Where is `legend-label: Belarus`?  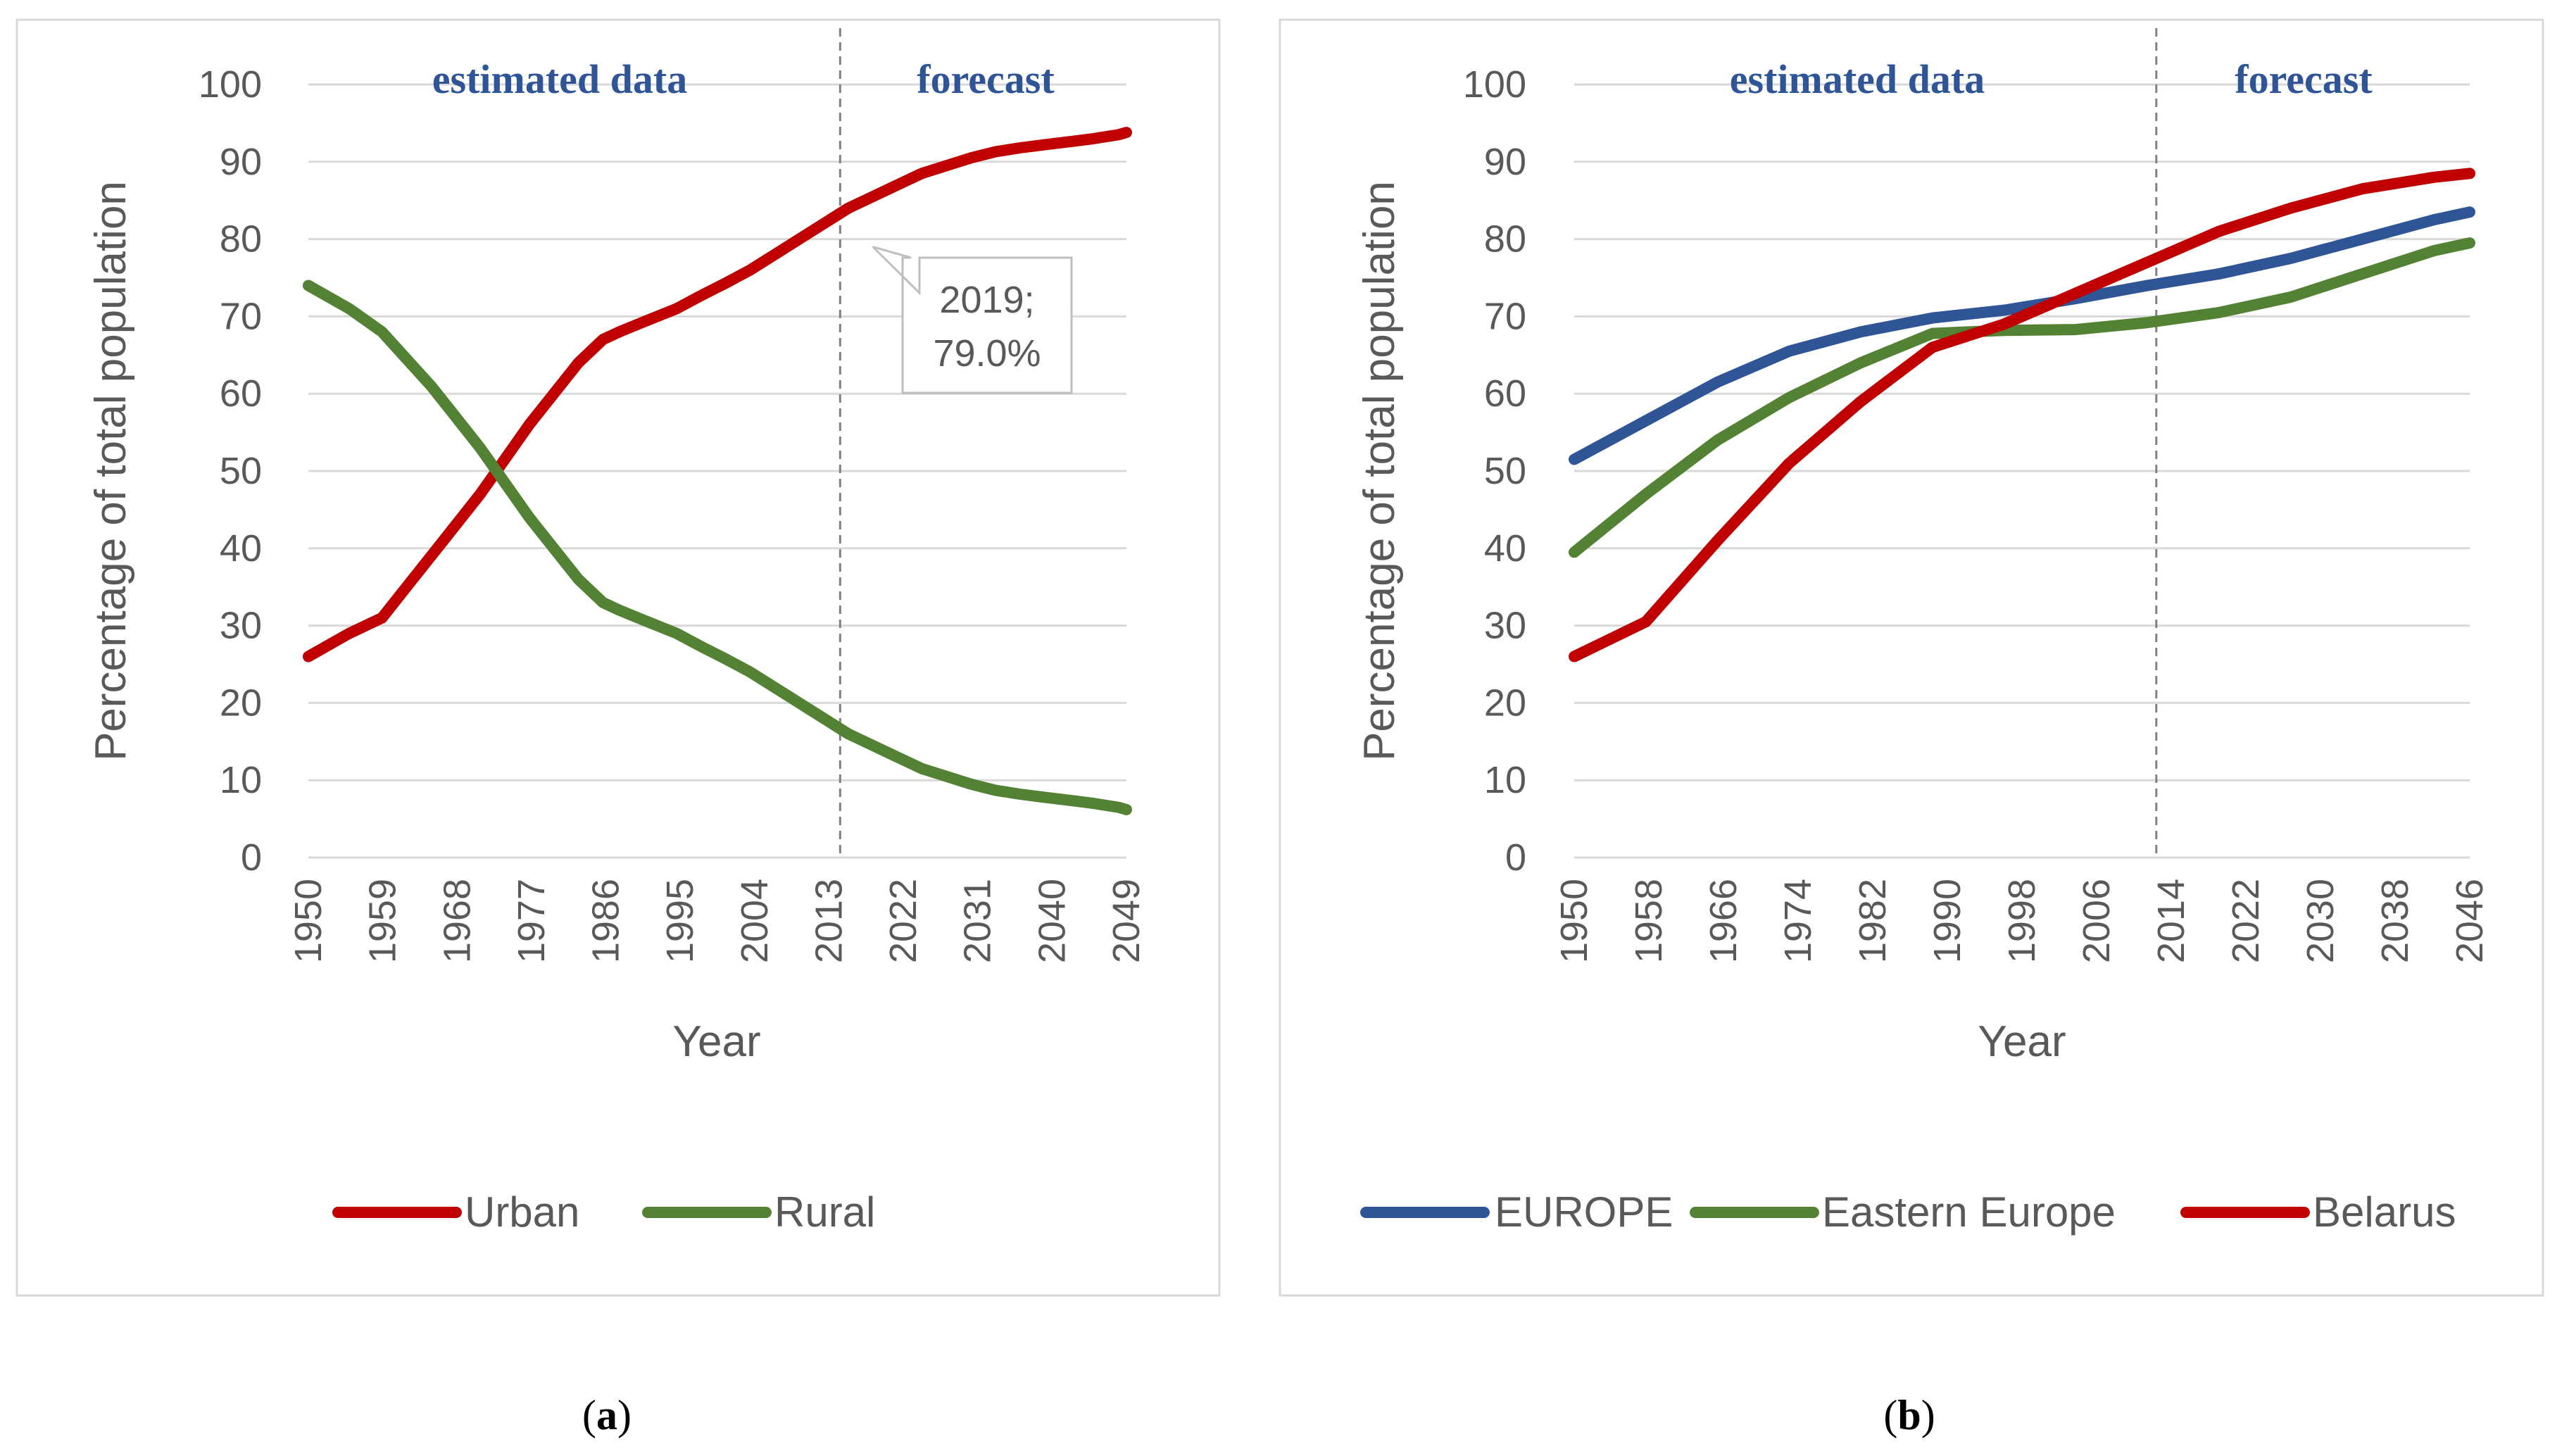 legend-label: Belarus is located at coordinates (2384, 1212).